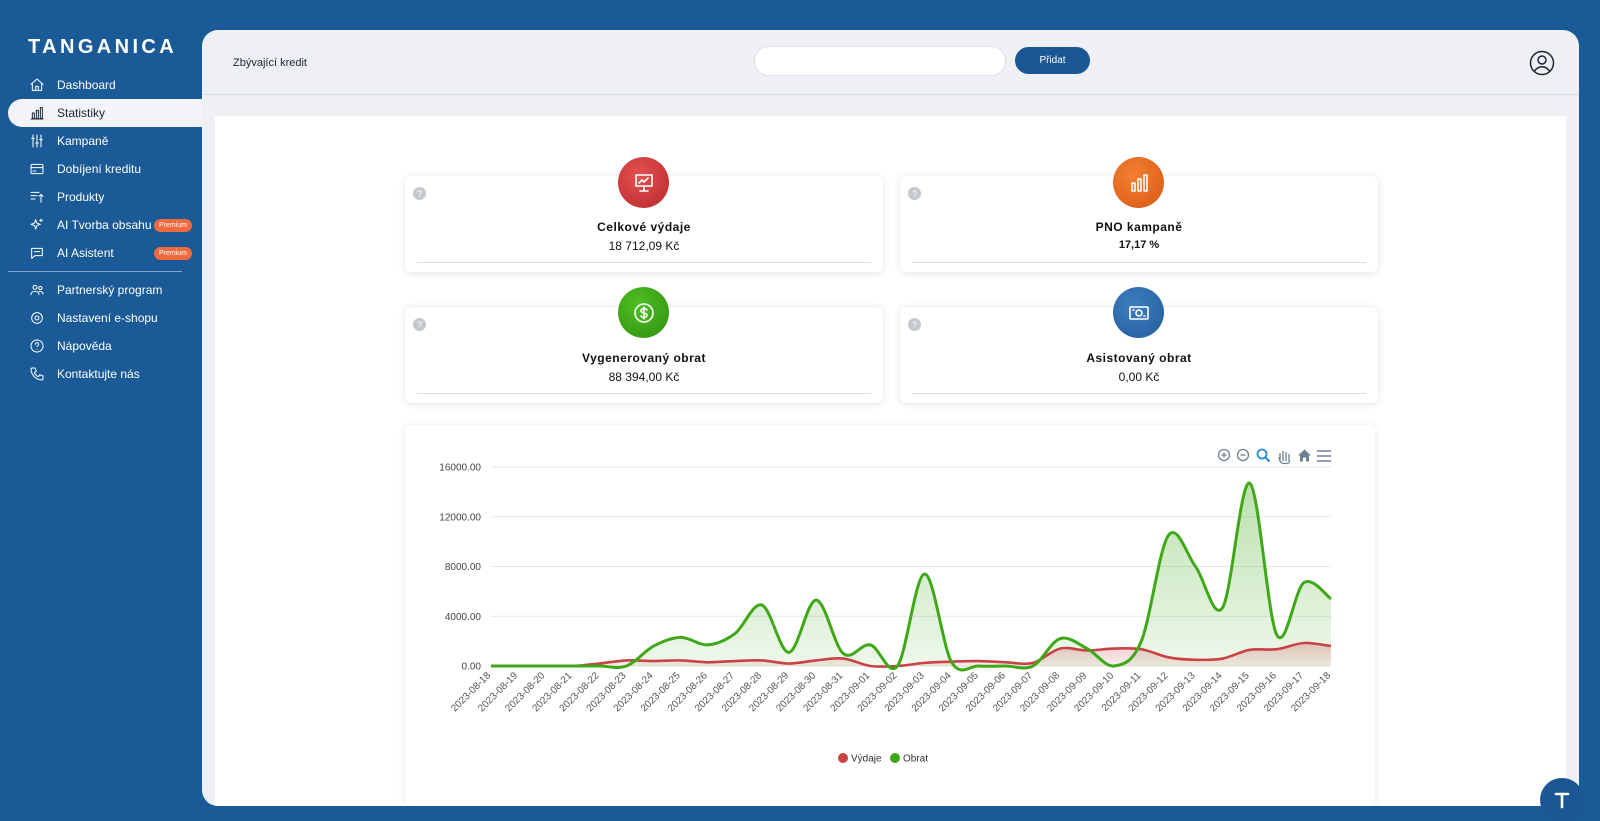 The height and width of the screenshot is (821, 1600). Describe the element at coordinates (37, 290) in the screenshot. I see `users-icon` at that location.